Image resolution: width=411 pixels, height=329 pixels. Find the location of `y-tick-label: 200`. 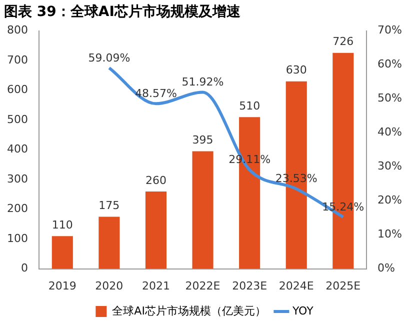

y-tick-label: 200 is located at coordinates (17, 209).